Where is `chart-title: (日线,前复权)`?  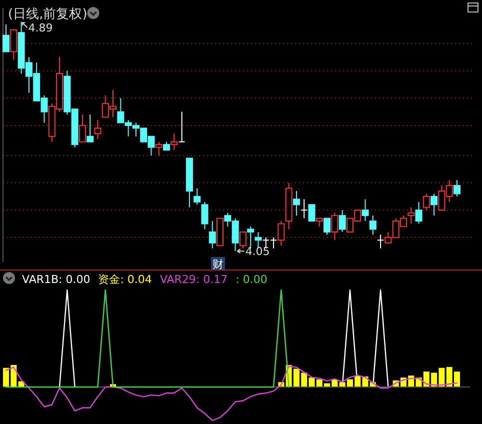
chart-title: (日线,前复权) is located at coordinates (48, 14).